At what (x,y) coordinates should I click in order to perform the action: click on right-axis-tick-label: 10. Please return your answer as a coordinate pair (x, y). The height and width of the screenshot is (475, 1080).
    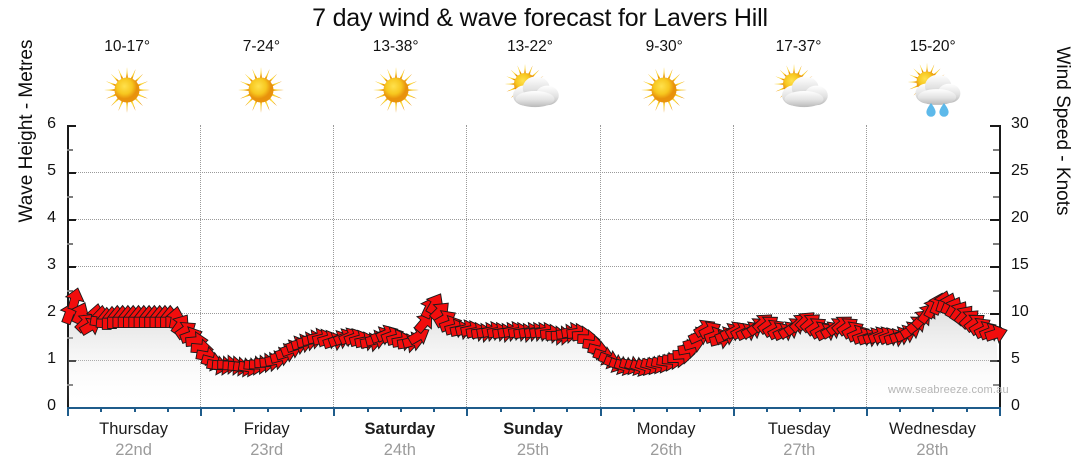
    Looking at the image, I should click on (1020, 311).